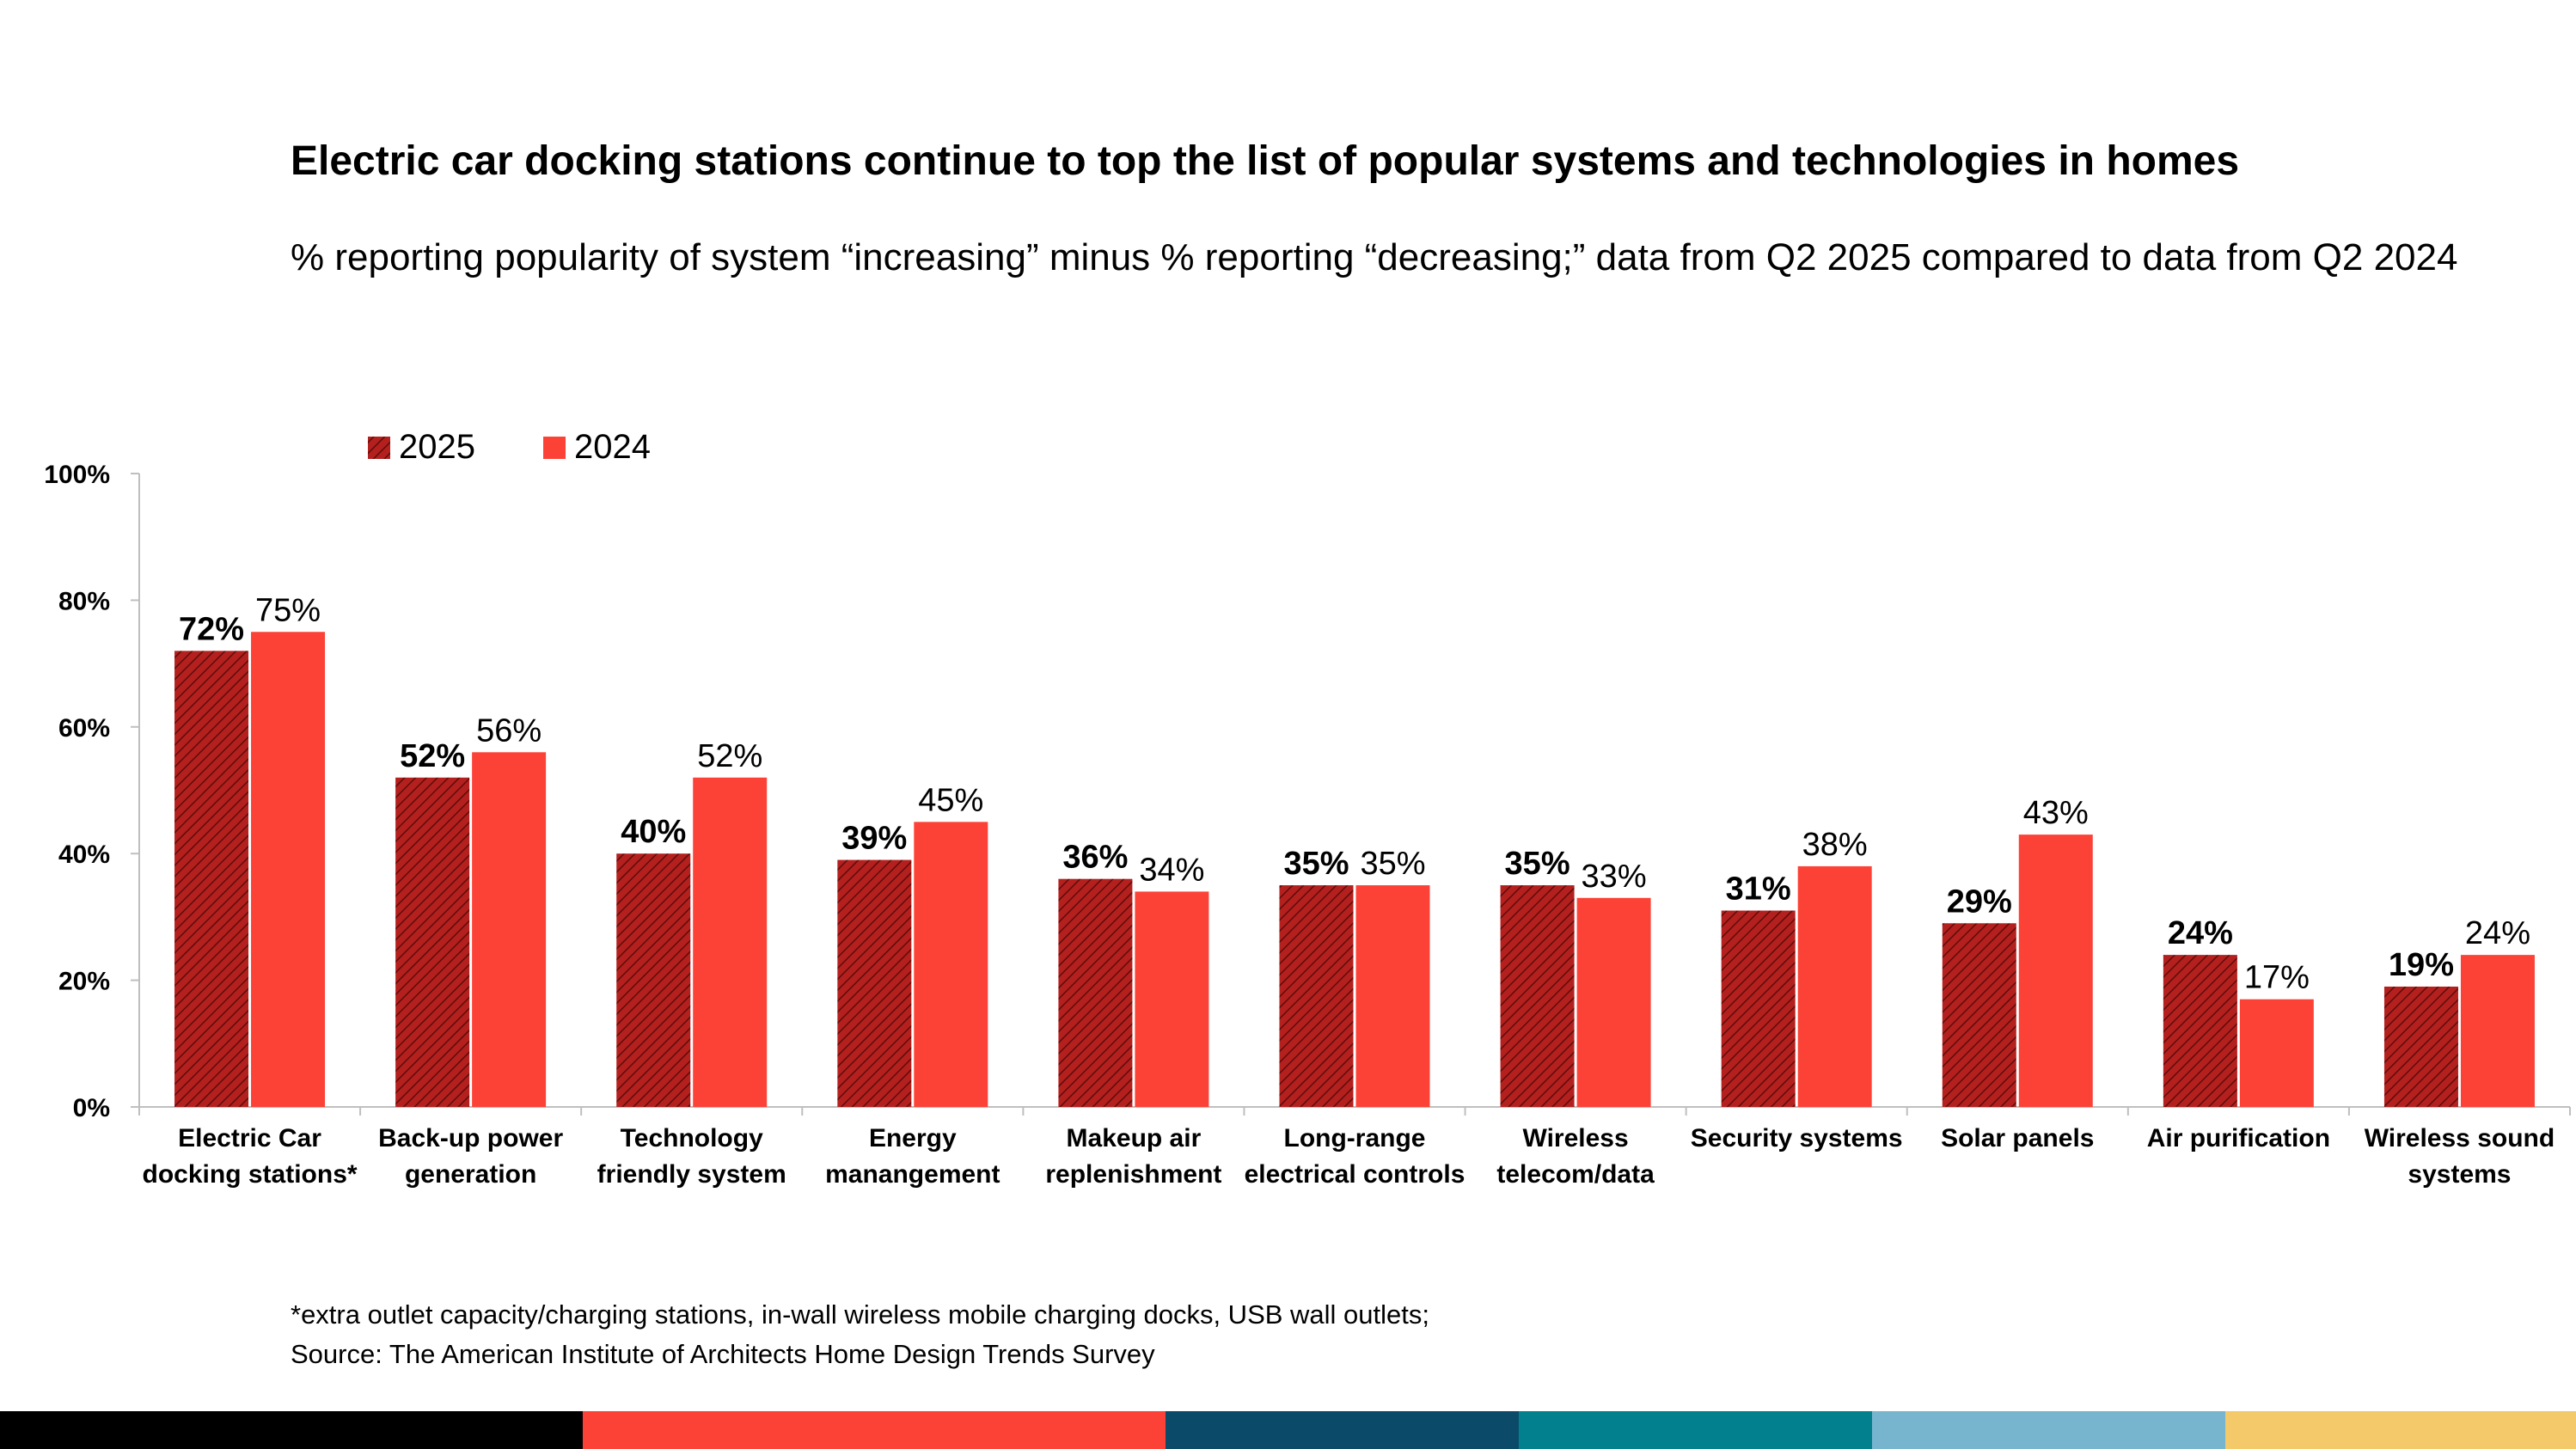 The image size is (2576, 1449). Describe the element at coordinates (249, 1138) in the screenshot. I see `x-category-label-0-0: Electric Car` at that location.